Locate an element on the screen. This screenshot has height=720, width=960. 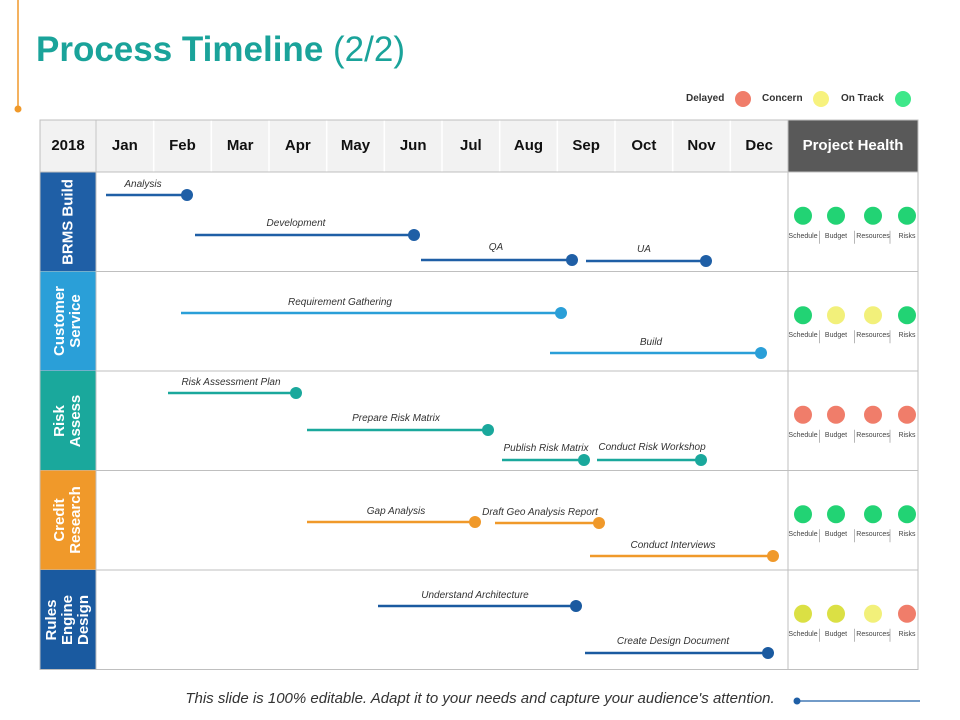
month-label: Sep is located at coordinates (586, 145).